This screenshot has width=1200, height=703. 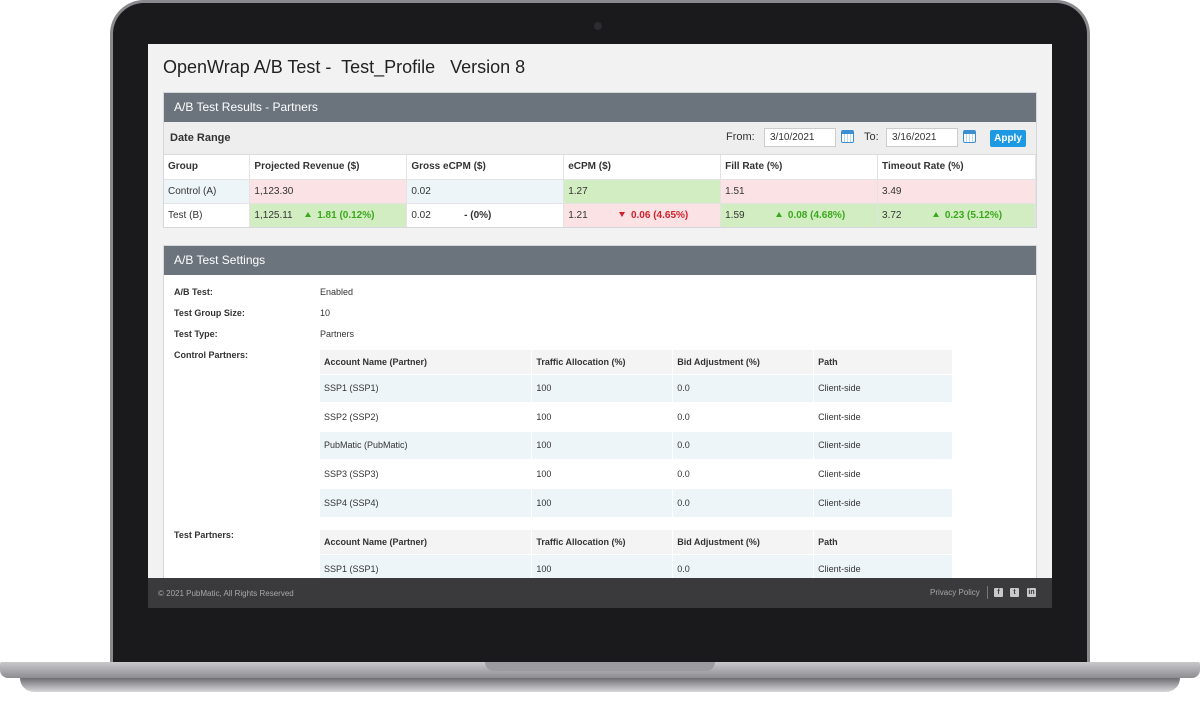 What do you see at coordinates (1008, 138) in the screenshot?
I see `apply-button: Apply` at bounding box center [1008, 138].